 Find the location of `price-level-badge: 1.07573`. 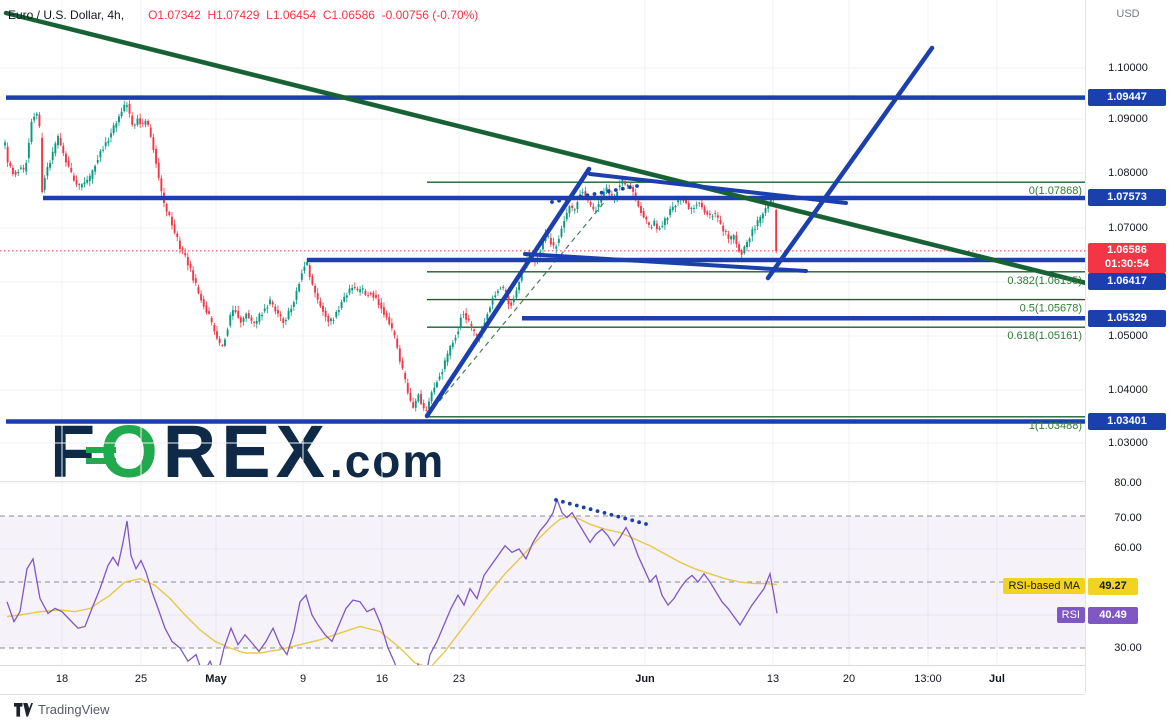

price-level-badge: 1.07573 is located at coordinates (1127, 197).